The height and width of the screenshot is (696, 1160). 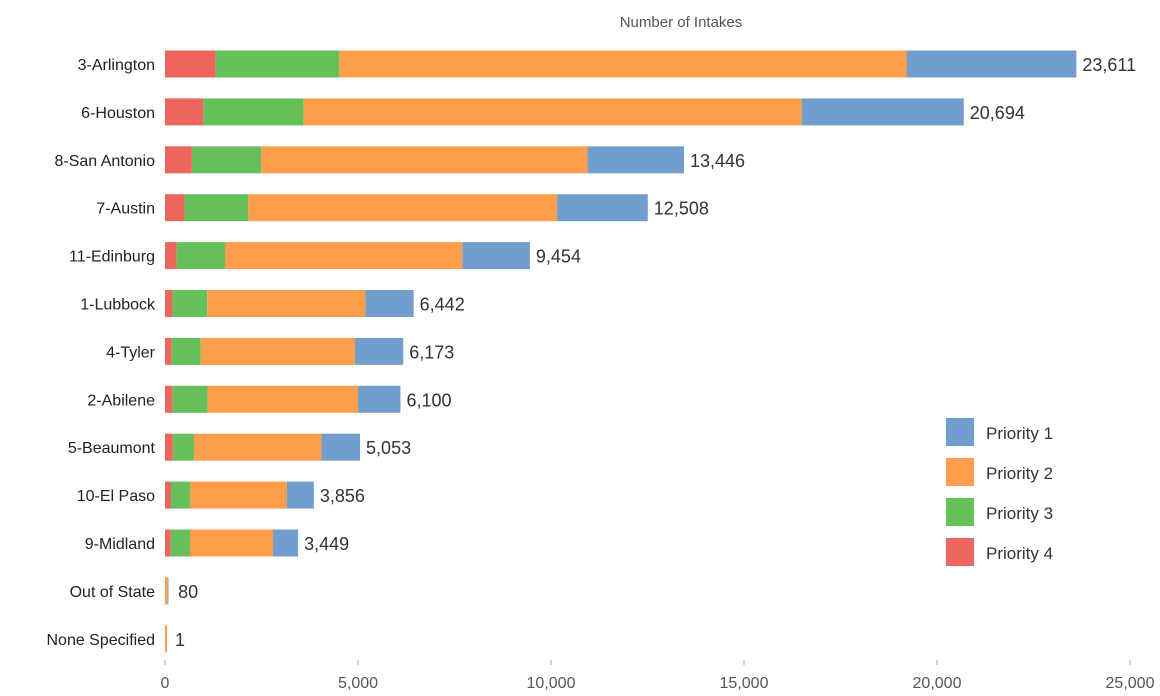 What do you see at coordinates (112, 448) in the screenshot?
I see `category-label: 5-Beaumont` at bounding box center [112, 448].